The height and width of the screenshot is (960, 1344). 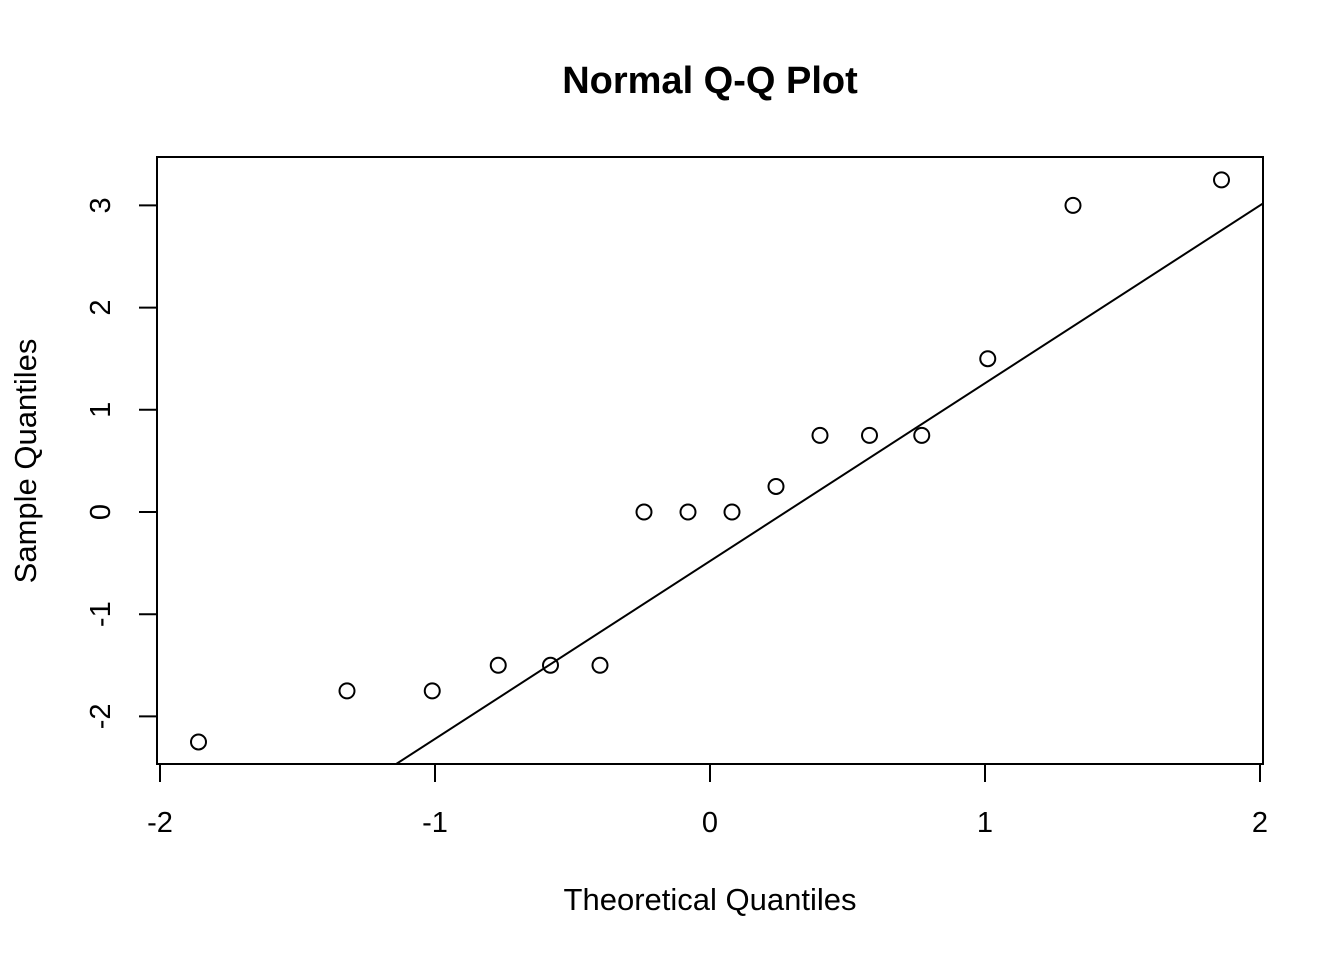 What do you see at coordinates (710, 899) in the screenshot?
I see `x-axis-label: Theoretical Quantiles` at bounding box center [710, 899].